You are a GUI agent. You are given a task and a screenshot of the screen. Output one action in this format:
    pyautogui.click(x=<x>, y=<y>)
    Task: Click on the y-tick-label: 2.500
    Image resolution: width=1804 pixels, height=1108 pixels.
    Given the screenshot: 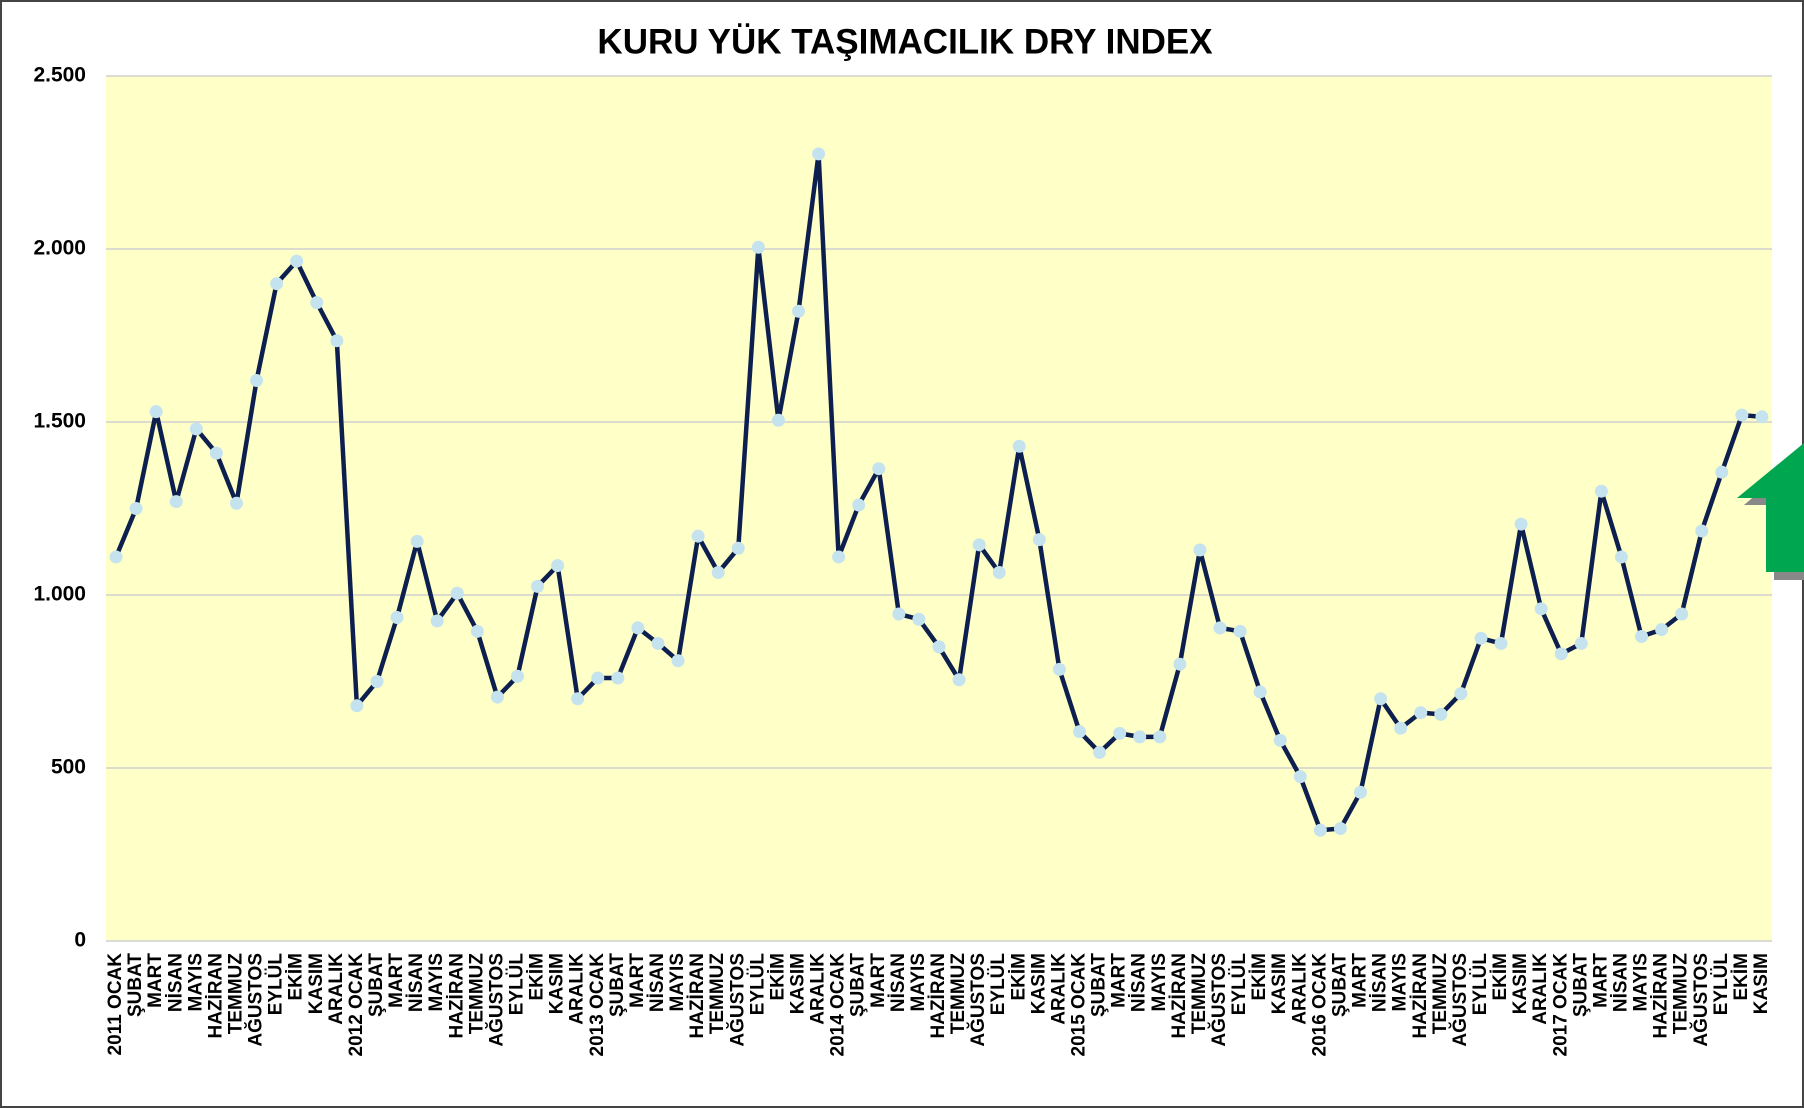 What is the action you would take?
    pyautogui.click(x=59, y=75)
    